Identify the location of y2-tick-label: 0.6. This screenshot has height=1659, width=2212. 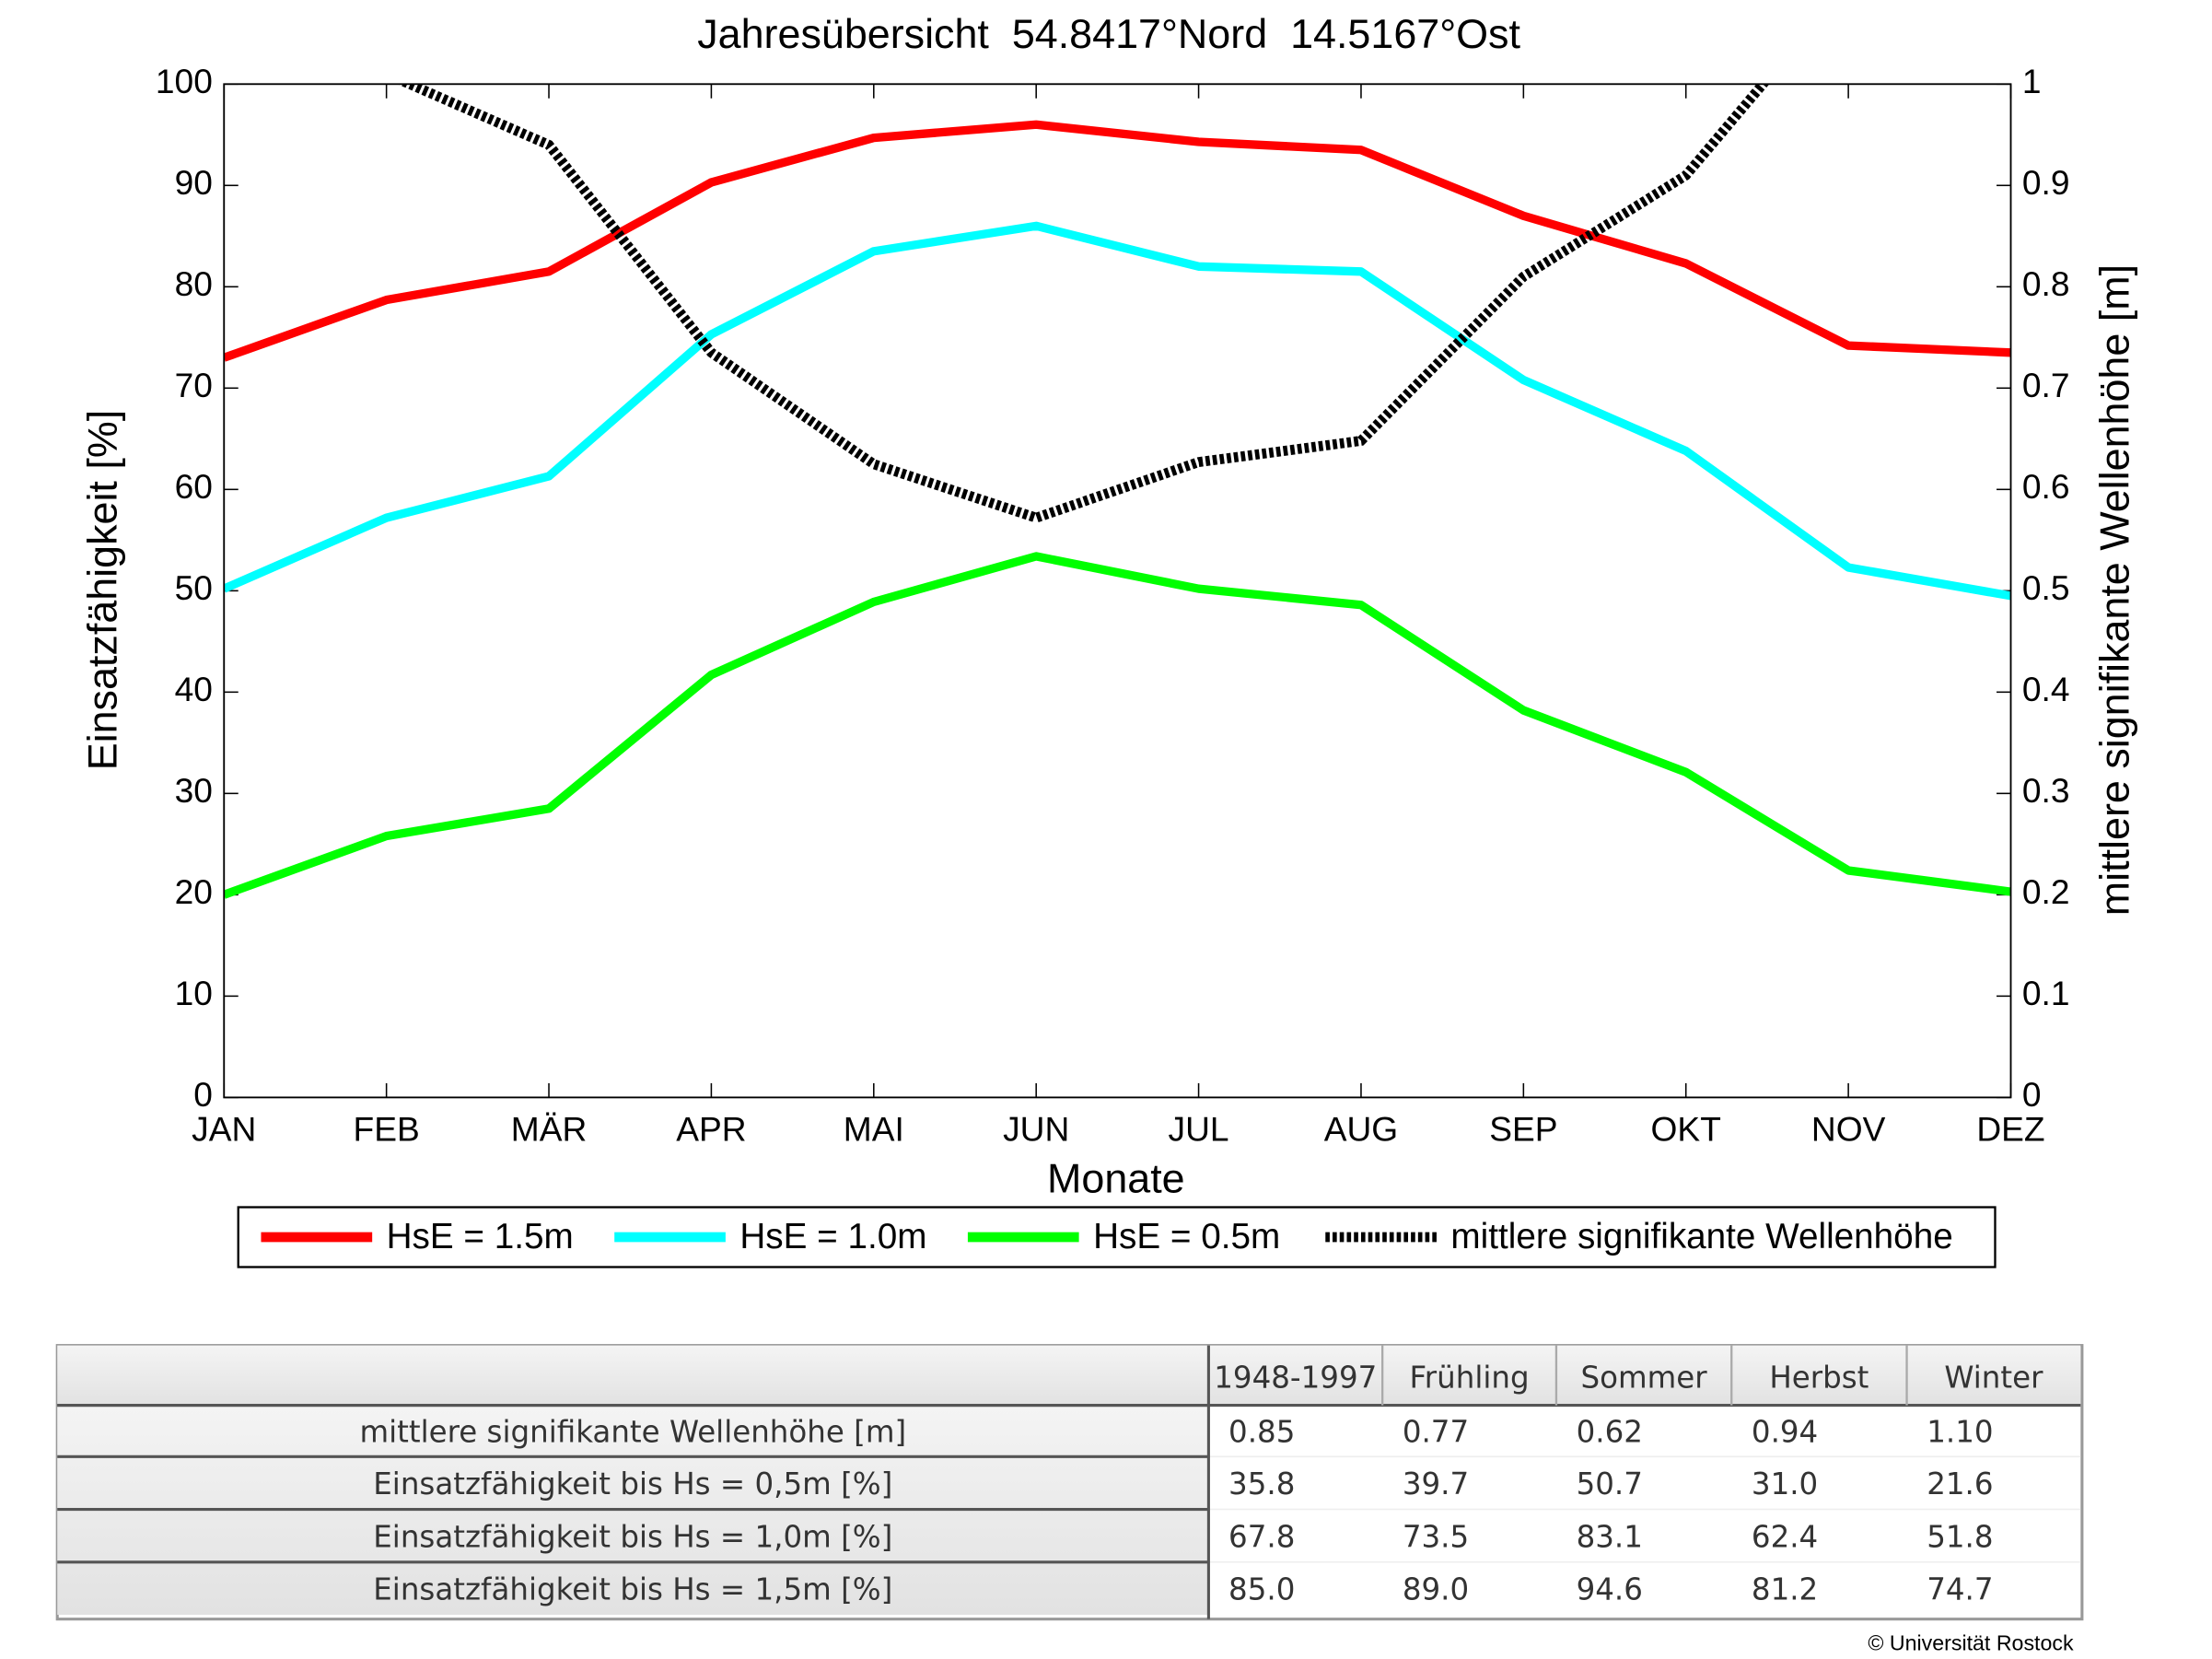
(2046, 486).